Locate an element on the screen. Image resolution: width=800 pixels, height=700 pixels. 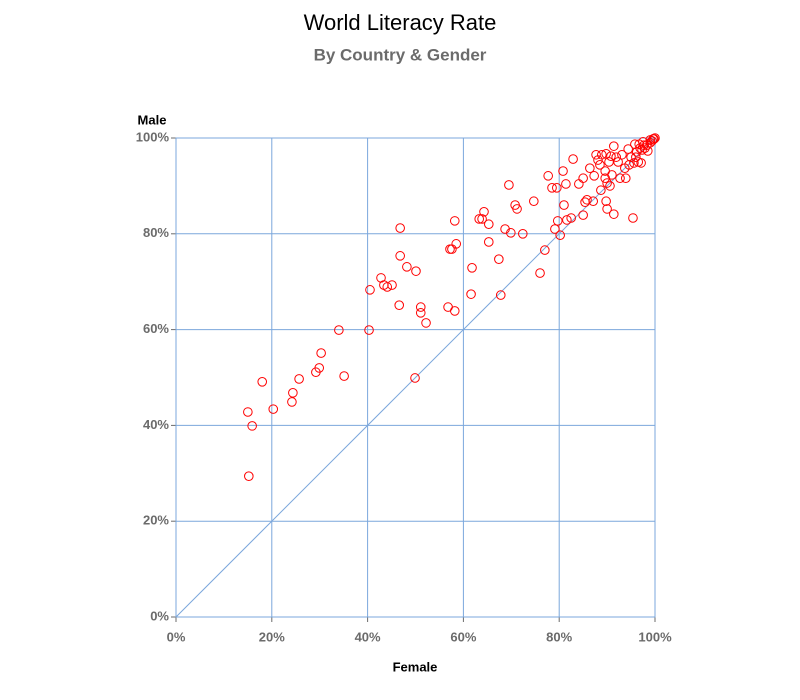
x-axis-label: Female is located at coordinates (415, 666).